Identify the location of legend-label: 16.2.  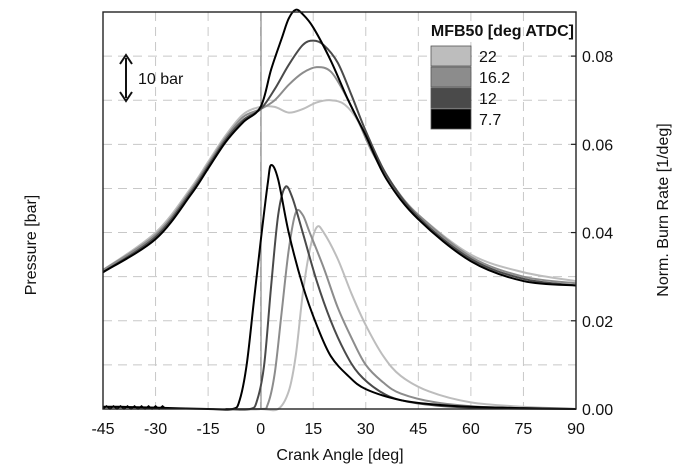
(494, 78).